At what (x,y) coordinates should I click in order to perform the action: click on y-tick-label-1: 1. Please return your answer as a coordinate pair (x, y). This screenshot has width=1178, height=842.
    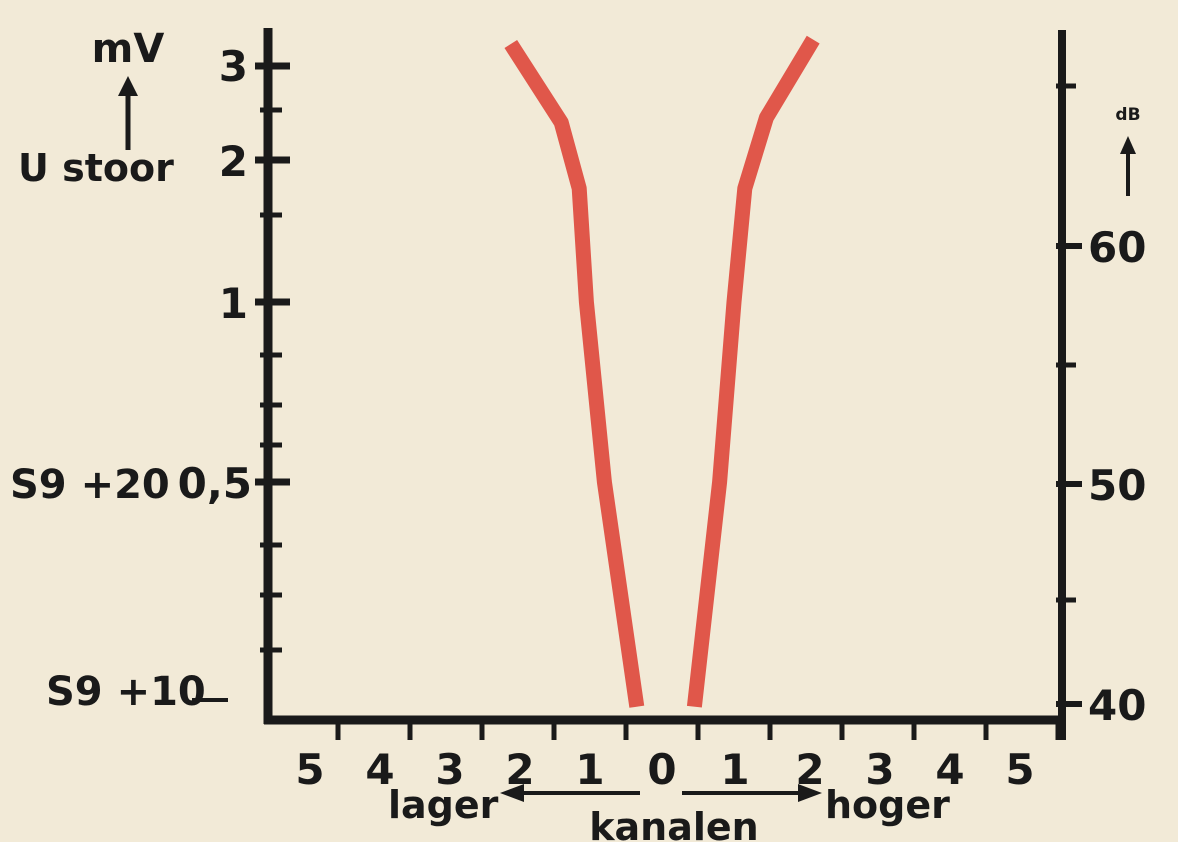
    Looking at the image, I should click on (233, 303).